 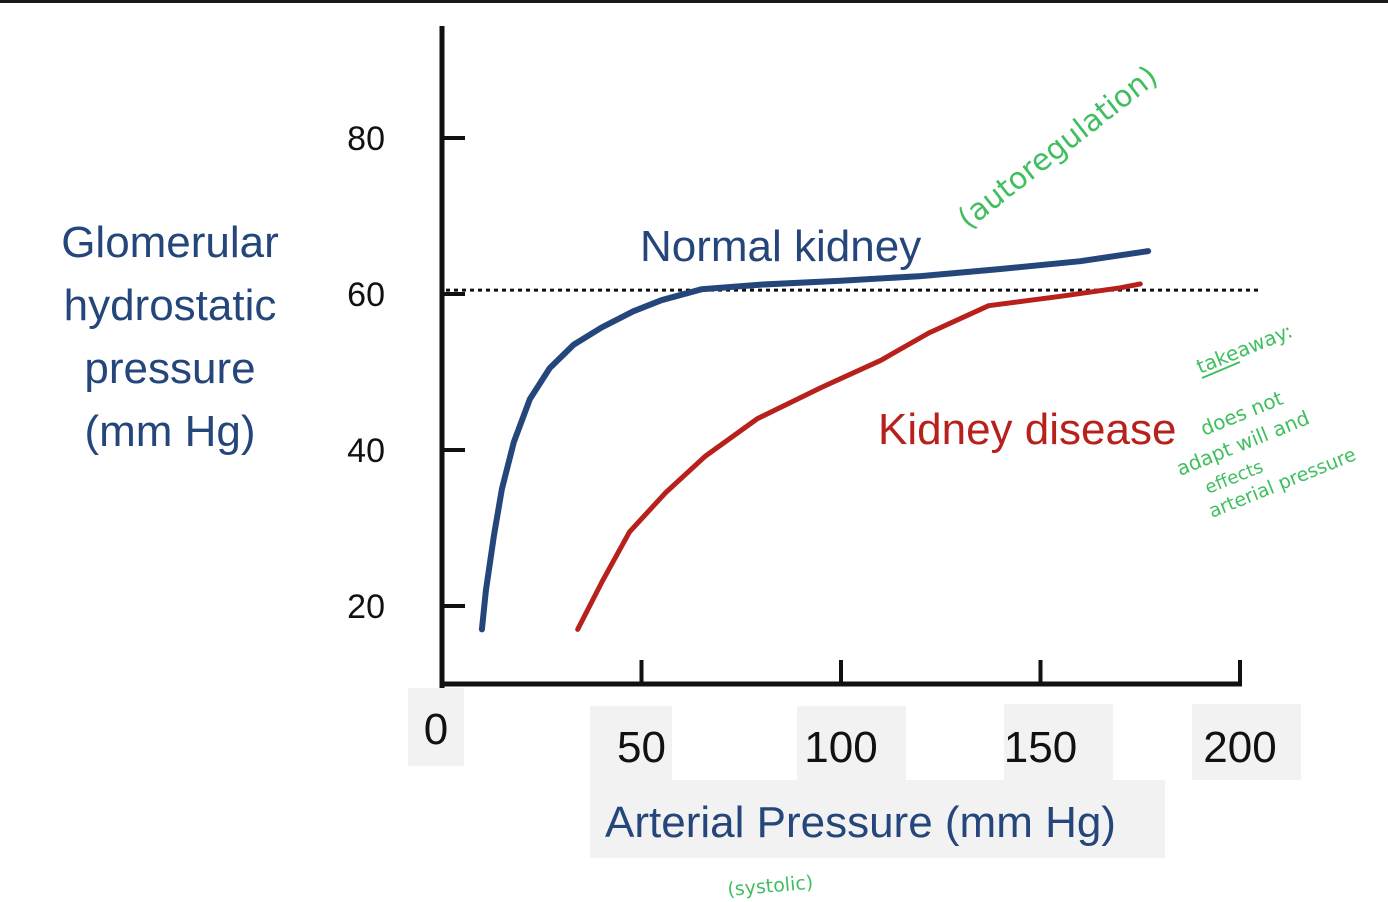 I want to click on annotation-systolic: (systolic), so click(x=771, y=886).